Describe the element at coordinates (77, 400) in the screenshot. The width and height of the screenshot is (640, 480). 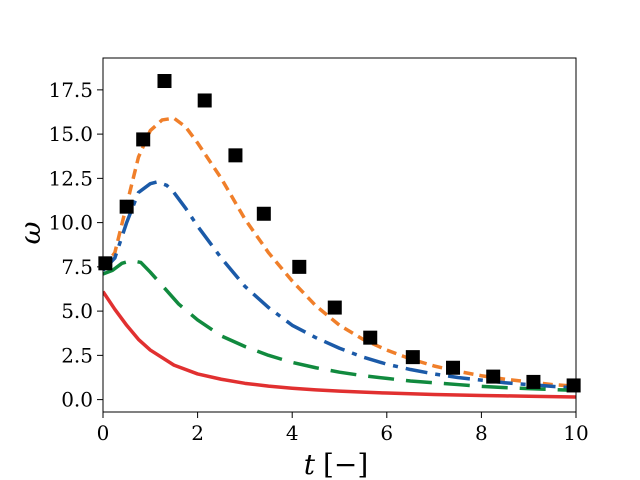
I see `y-tick-label: 0.0` at that location.